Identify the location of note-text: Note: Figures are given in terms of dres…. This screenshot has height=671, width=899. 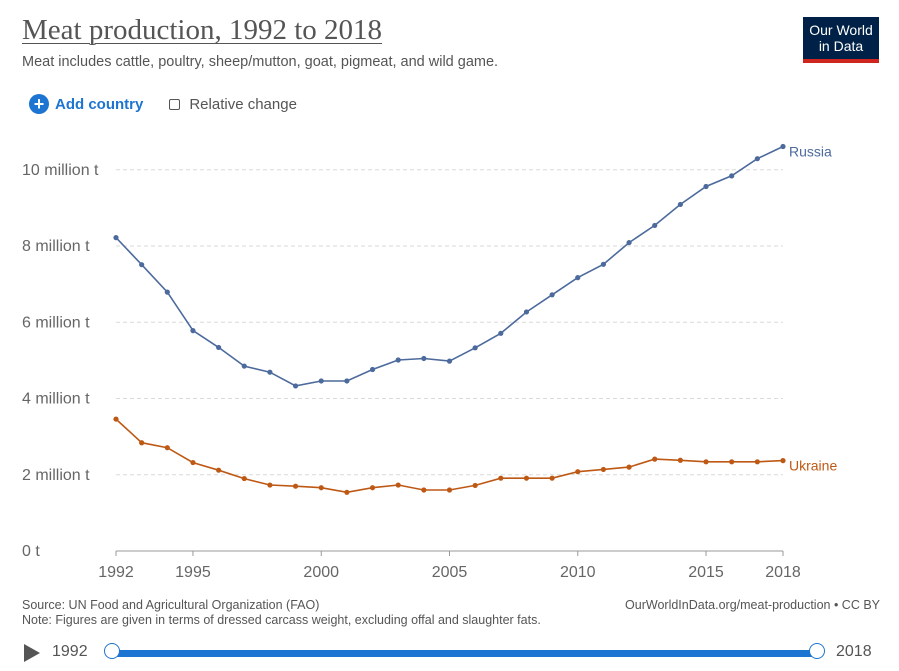
(281, 620).